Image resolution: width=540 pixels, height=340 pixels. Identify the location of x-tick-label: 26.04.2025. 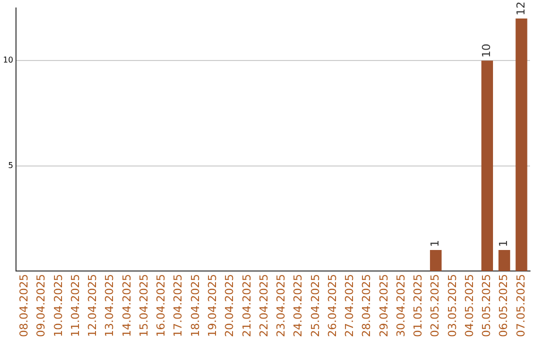
(332, 306).